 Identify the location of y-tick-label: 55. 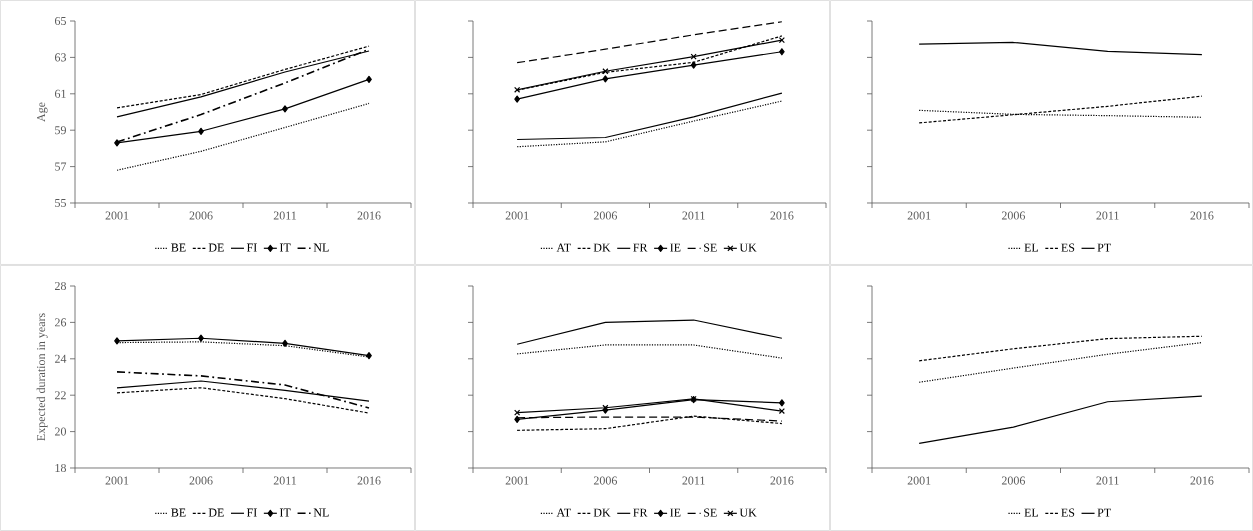
(61, 203).